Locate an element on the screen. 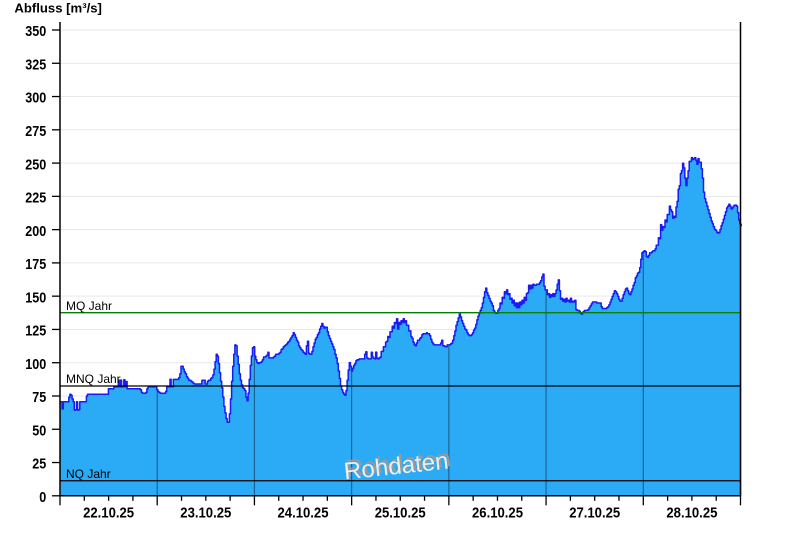  svg-text: 22.10.25 is located at coordinates (108, 513).